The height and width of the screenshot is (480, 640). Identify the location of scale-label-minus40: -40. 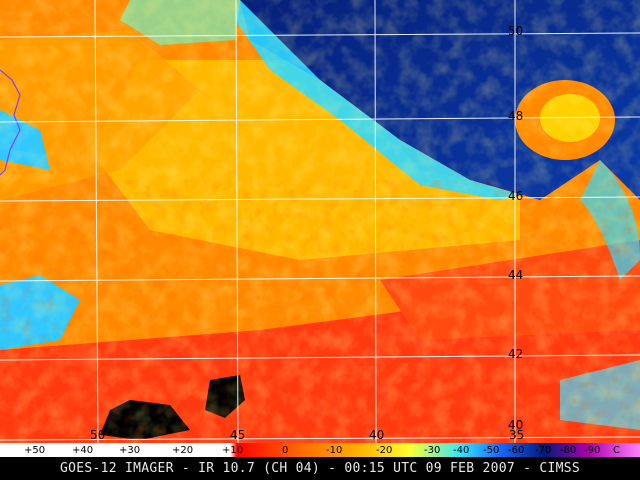
(461, 450).